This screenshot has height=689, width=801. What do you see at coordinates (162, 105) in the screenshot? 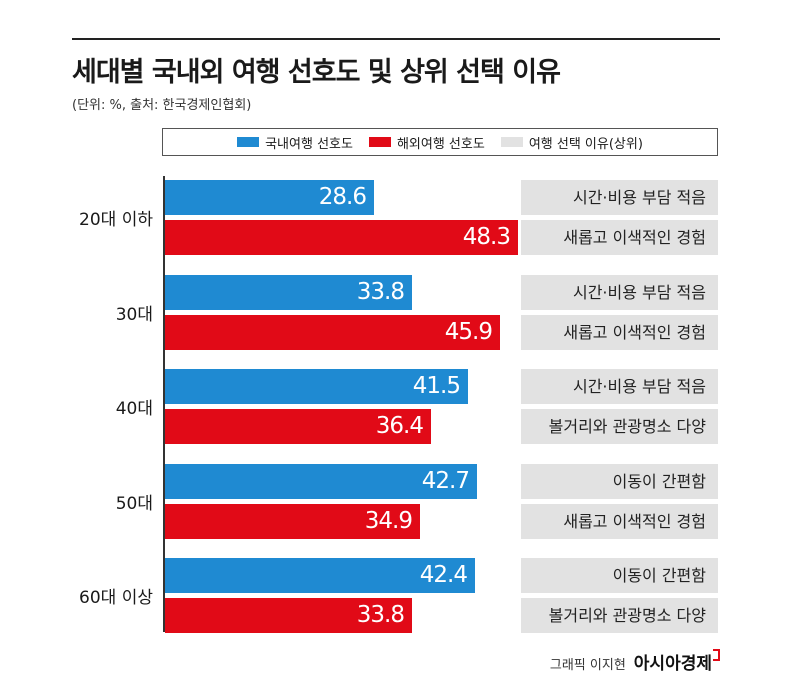
I see `chart-subtitle: (단위: %, 출처: 한국경제인협회)` at bounding box center [162, 105].